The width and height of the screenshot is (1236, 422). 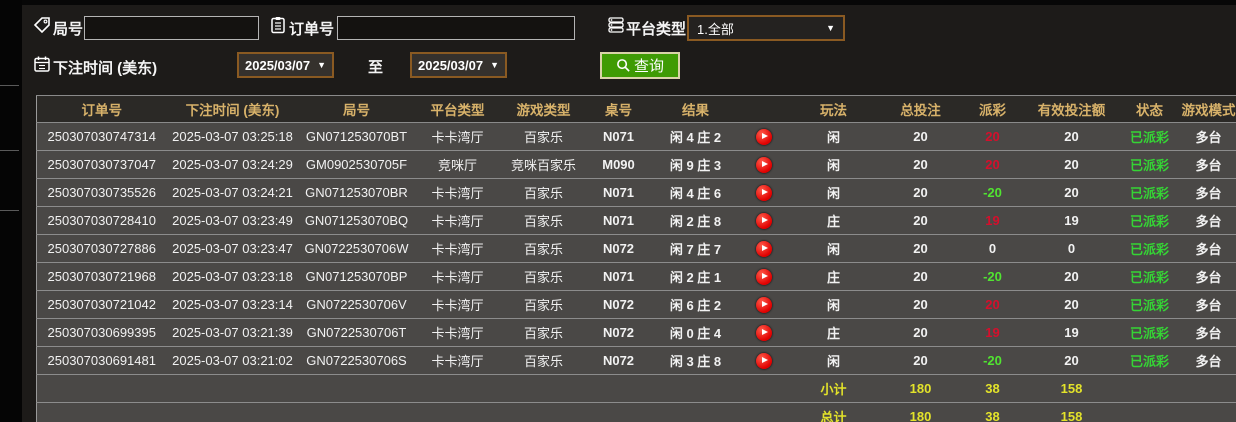 What do you see at coordinates (278, 25) in the screenshot?
I see `clipboard-icon` at bounding box center [278, 25].